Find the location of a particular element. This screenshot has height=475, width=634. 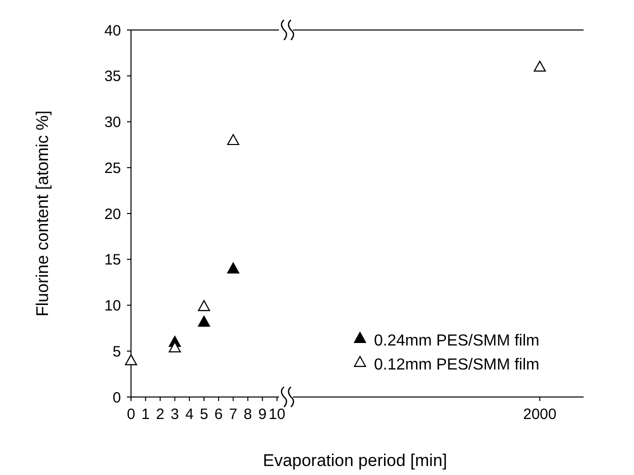

x-tick-label: 10 is located at coordinates (277, 414).